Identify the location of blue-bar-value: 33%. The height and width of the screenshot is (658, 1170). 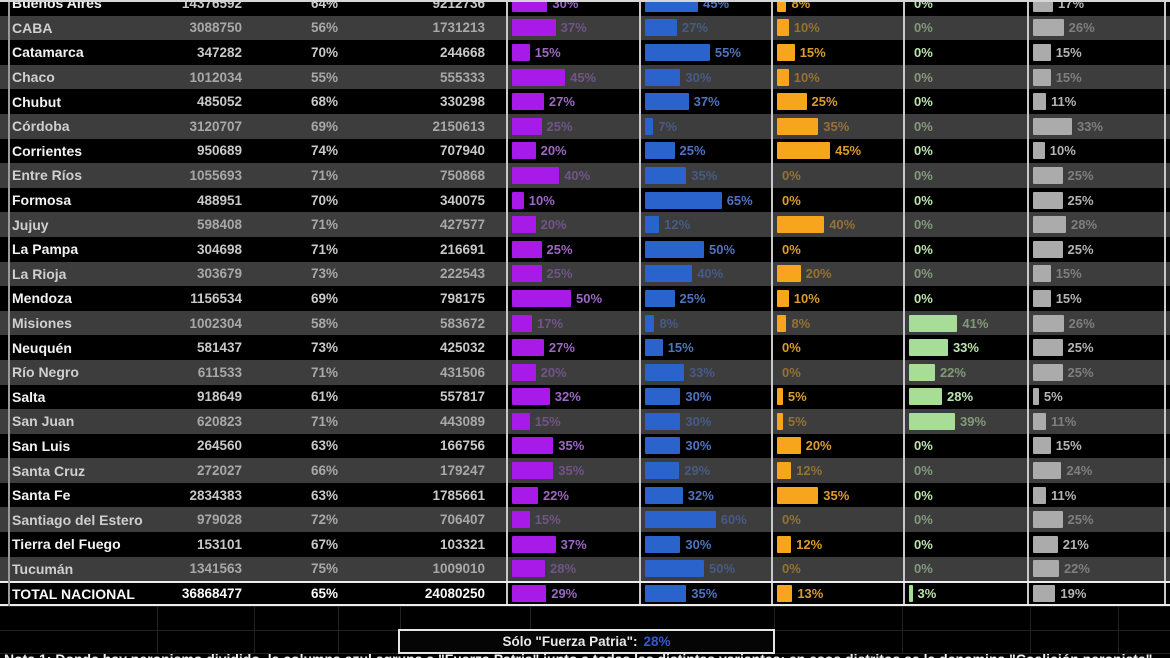
(701, 372).